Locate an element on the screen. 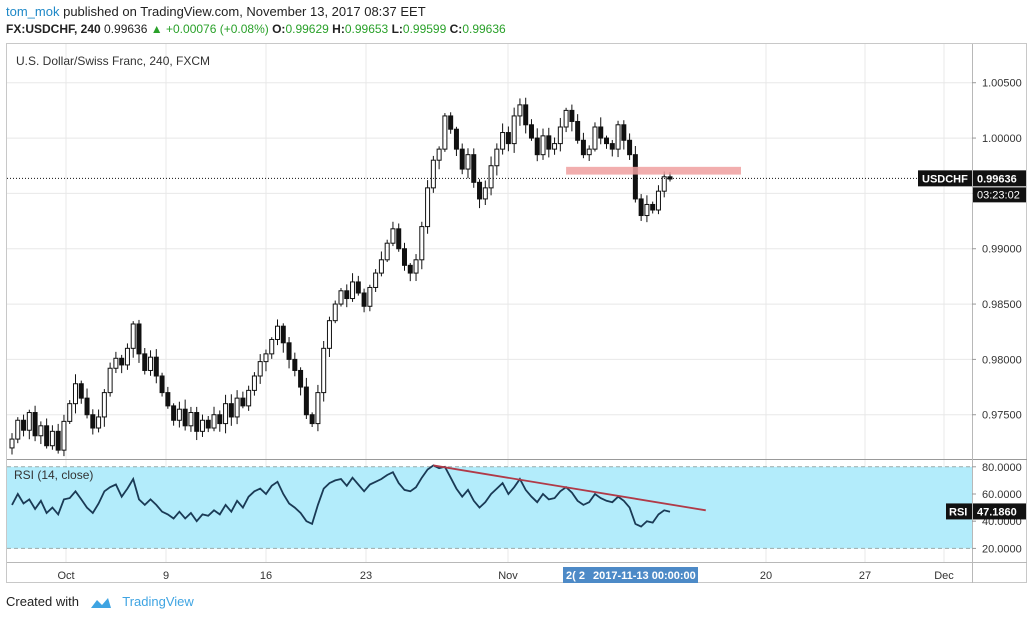 This screenshot has height=619, width=1032. rsi-badge is located at coordinates (959, 511).